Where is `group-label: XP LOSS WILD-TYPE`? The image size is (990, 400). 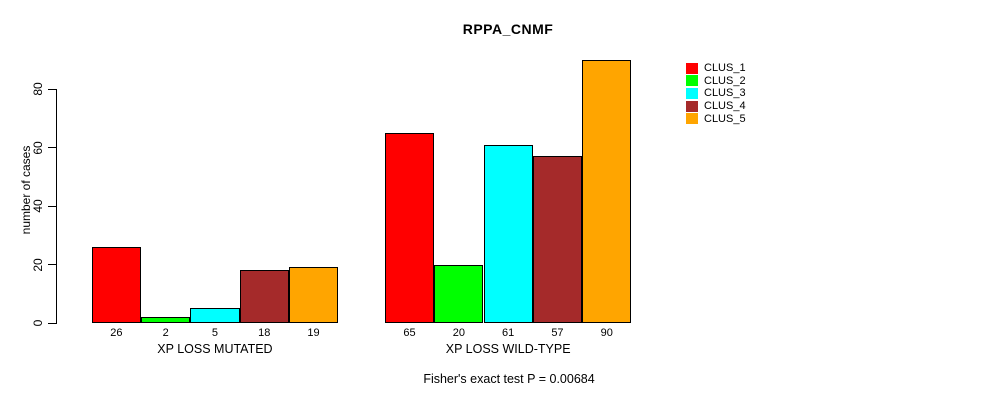
group-label: XP LOSS WILD-TYPE is located at coordinates (508, 349).